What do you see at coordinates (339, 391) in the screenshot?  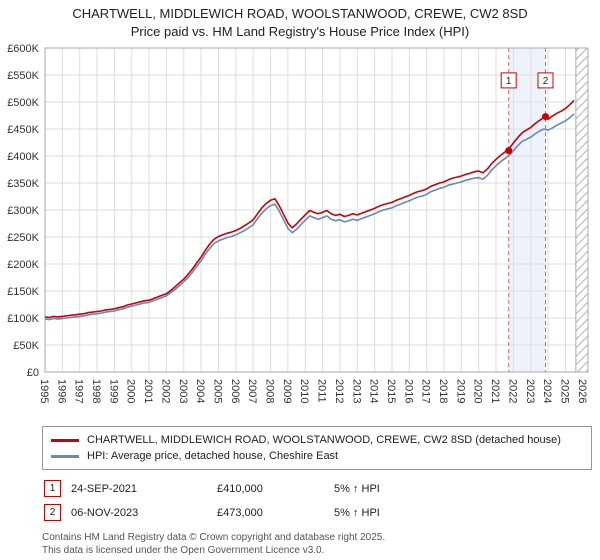 I see `svg-text: 2012` at bounding box center [339, 391].